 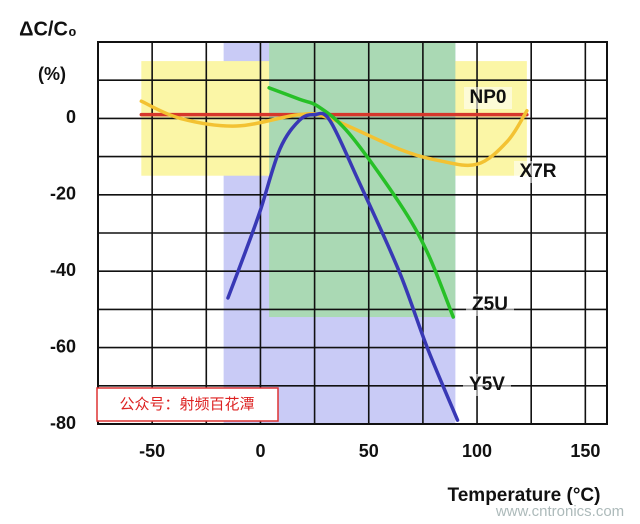 I want to click on legend-label: Y5V, so click(x=487, y=384).